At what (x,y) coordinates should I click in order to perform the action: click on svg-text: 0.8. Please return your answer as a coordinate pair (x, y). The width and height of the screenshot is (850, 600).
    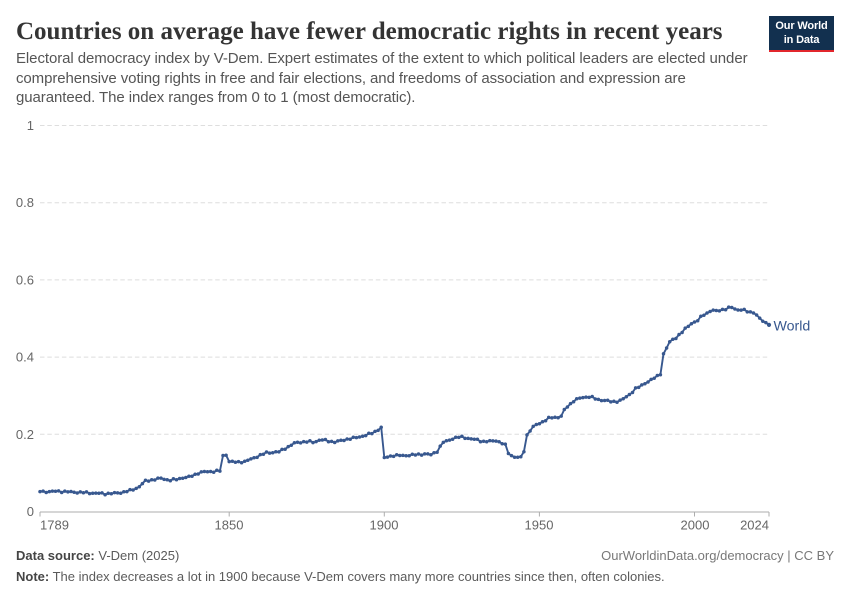
    Looking at the image, I should click on (25, 202).